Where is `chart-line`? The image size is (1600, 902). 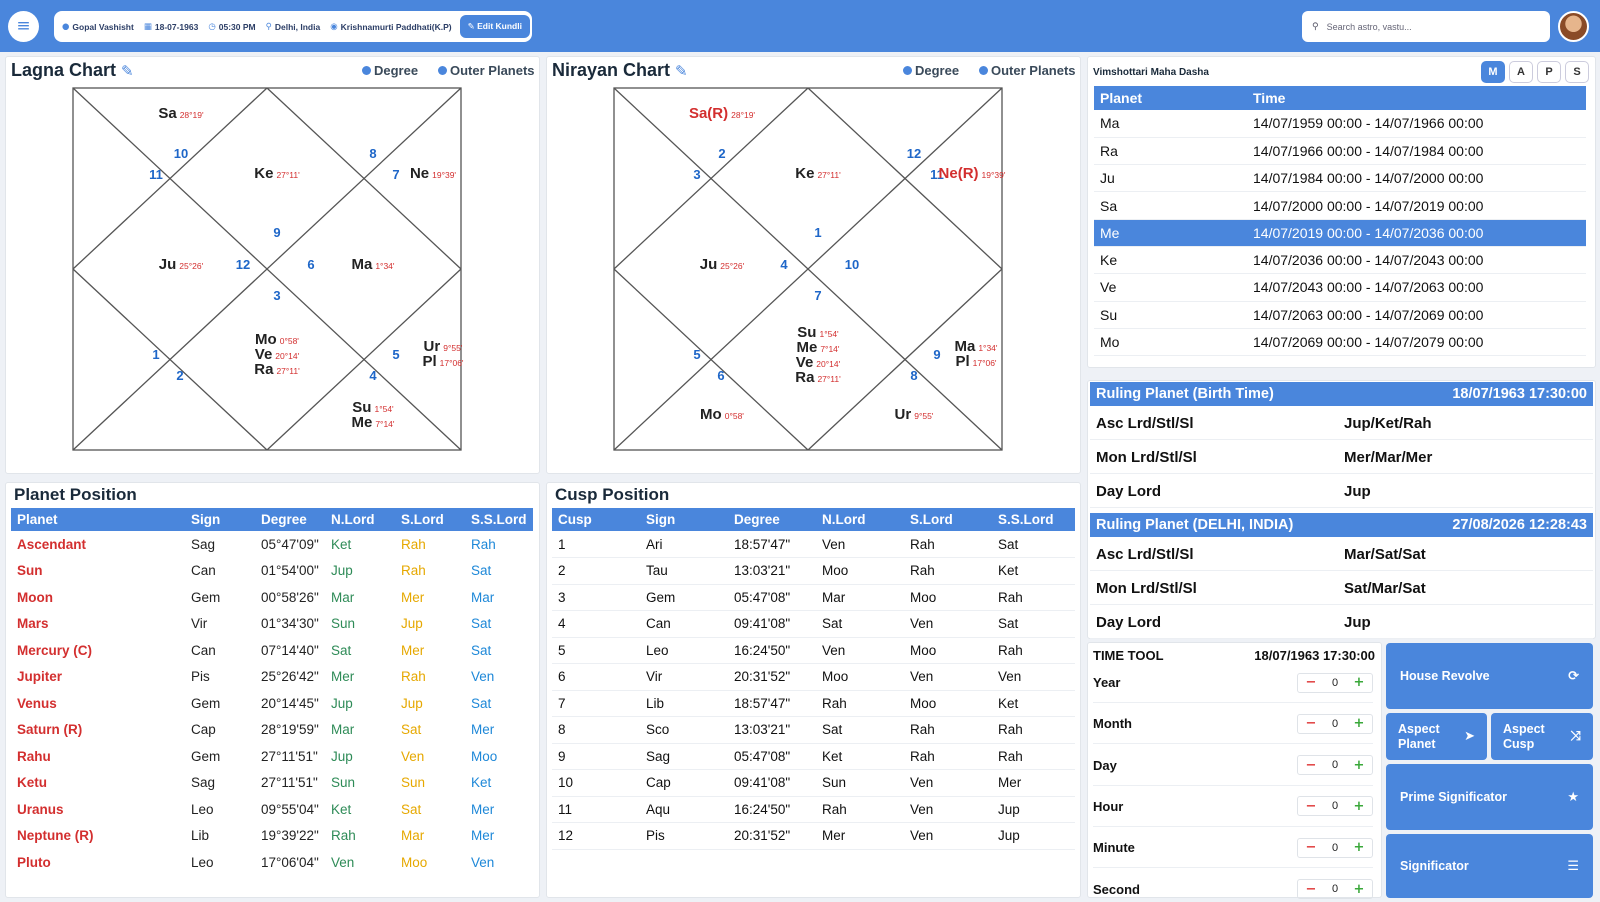 chart-line is located at coordinates (364, 178).